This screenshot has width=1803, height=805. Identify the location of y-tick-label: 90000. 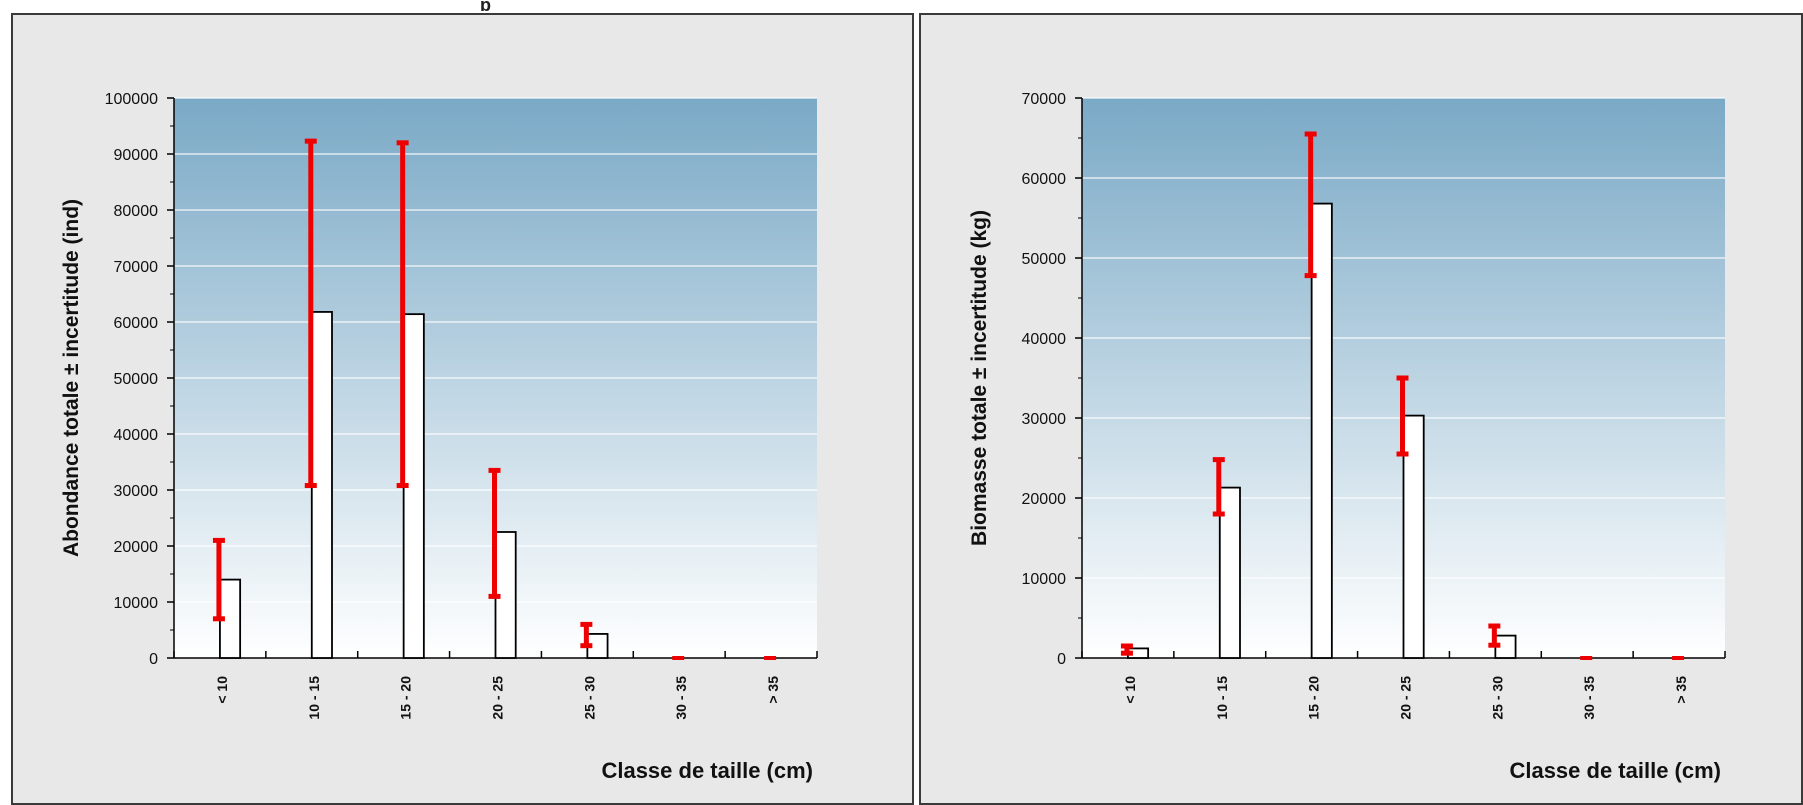
(136, 155).